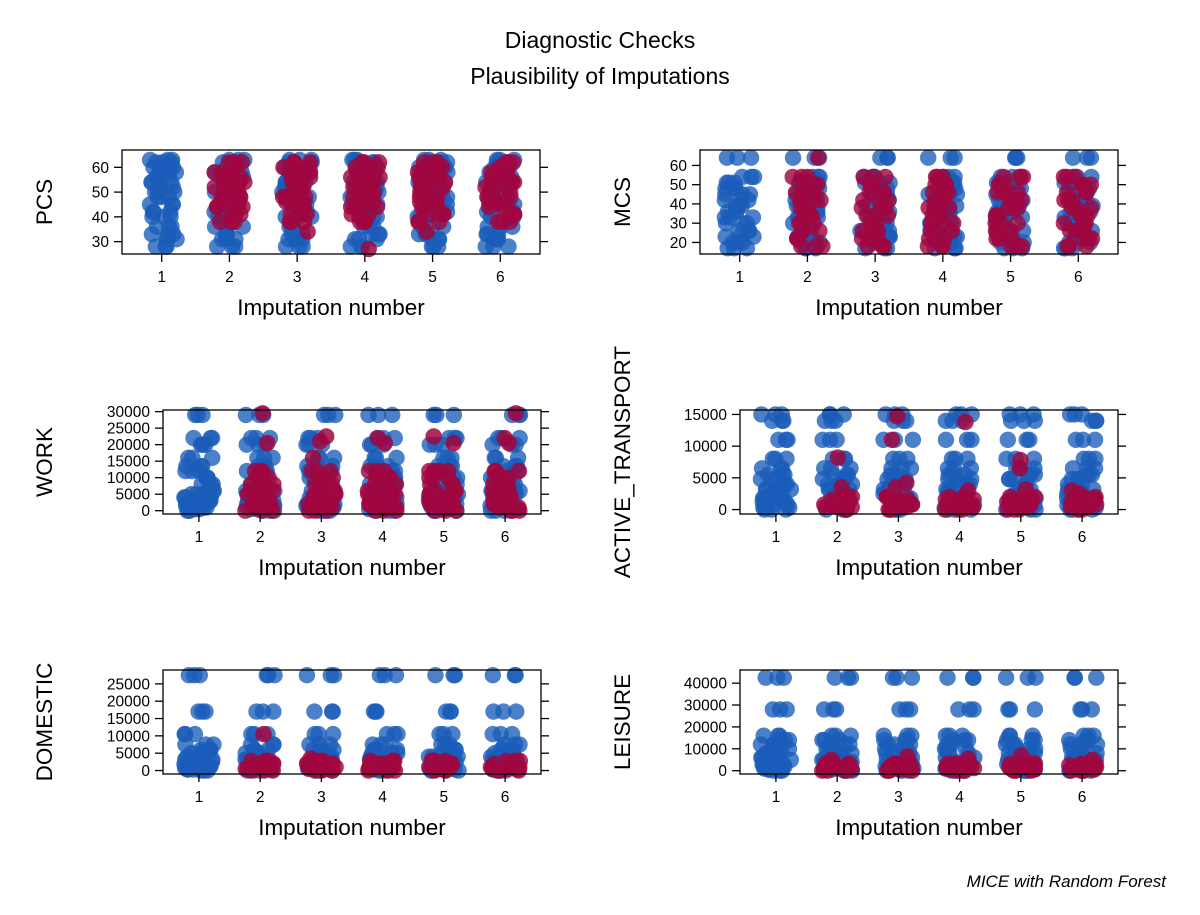 The width and height of the screenshot is (1200, 915). I want to click on y-tick-label: 25000, so click(128, 429).